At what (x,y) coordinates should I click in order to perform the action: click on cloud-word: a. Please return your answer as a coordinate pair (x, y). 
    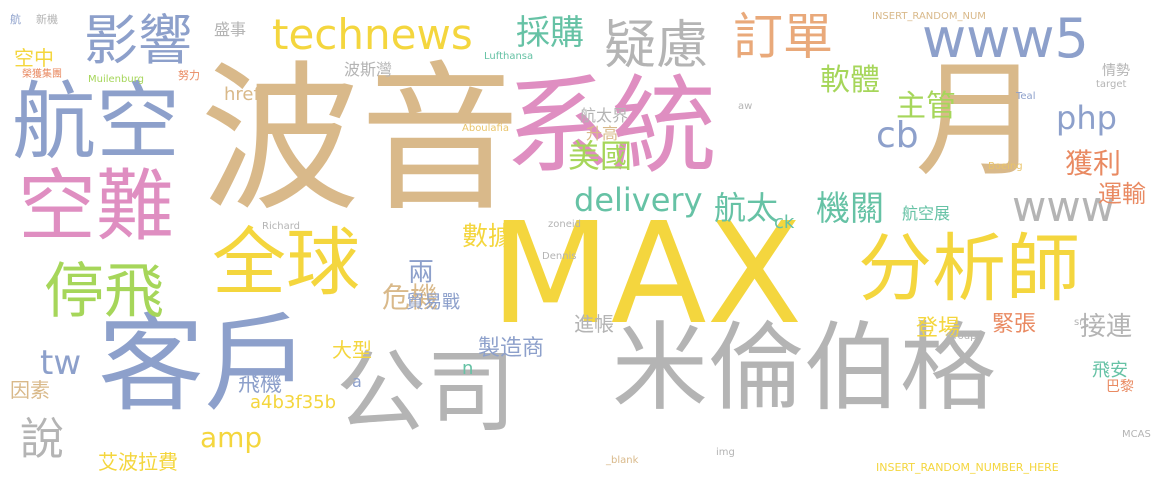
    Looking at the image, I should click on (357, 381).